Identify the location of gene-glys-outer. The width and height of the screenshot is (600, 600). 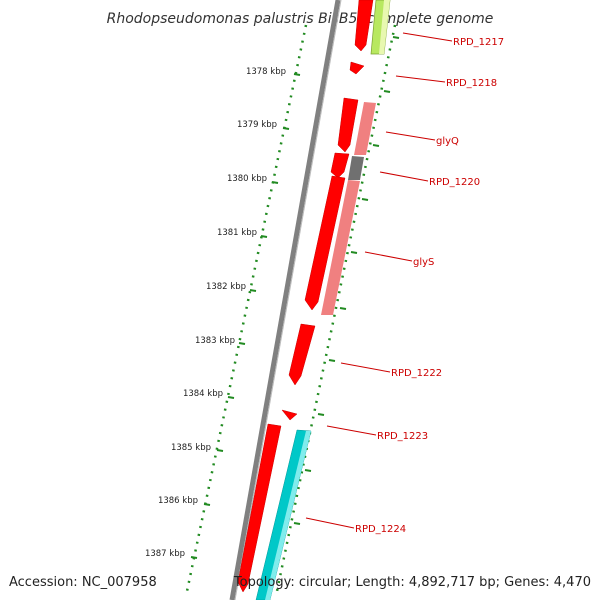
(340, 247).